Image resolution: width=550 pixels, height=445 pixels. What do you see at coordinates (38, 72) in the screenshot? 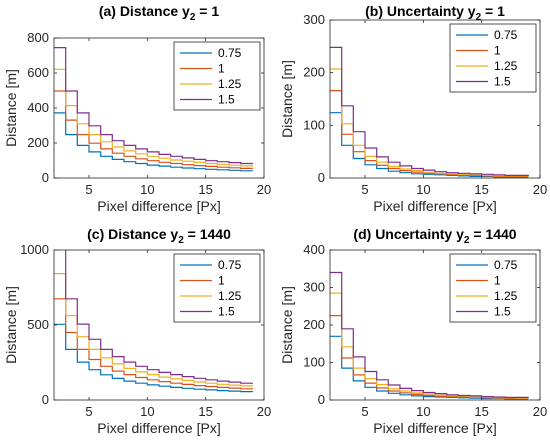
I see `y-tick-label: 600` at bounding box center [38, 72].